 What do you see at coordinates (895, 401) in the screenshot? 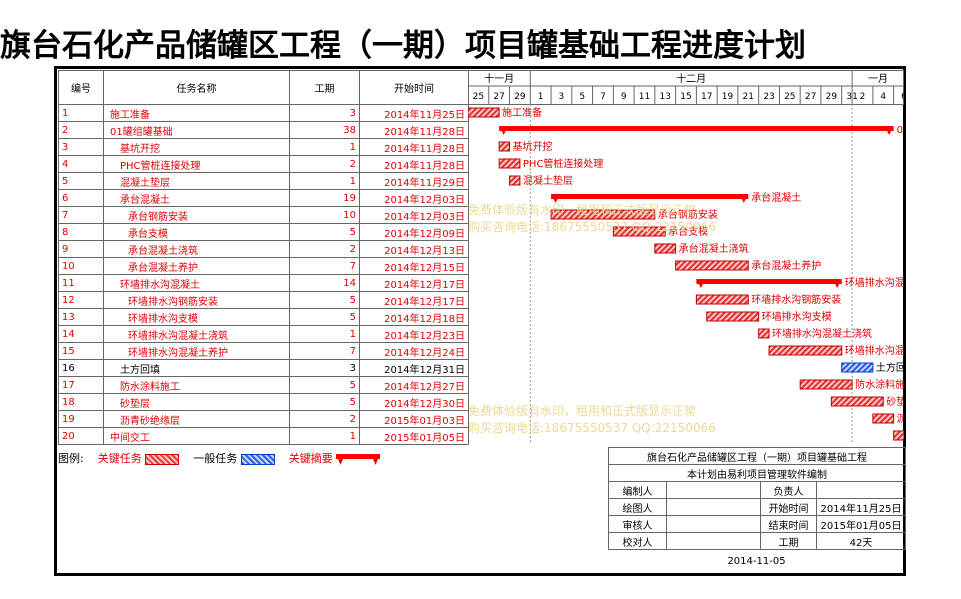
I see `task-bar-label: 砂垫层` at bounding box center [895, 401].